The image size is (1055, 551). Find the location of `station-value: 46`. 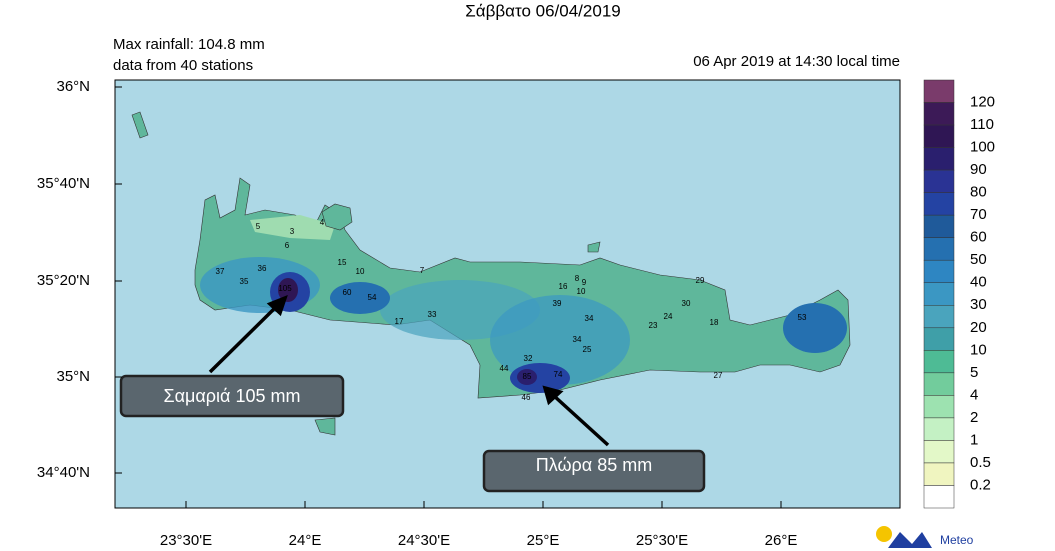

station-value: 46 is located at coordinates (526, 397).